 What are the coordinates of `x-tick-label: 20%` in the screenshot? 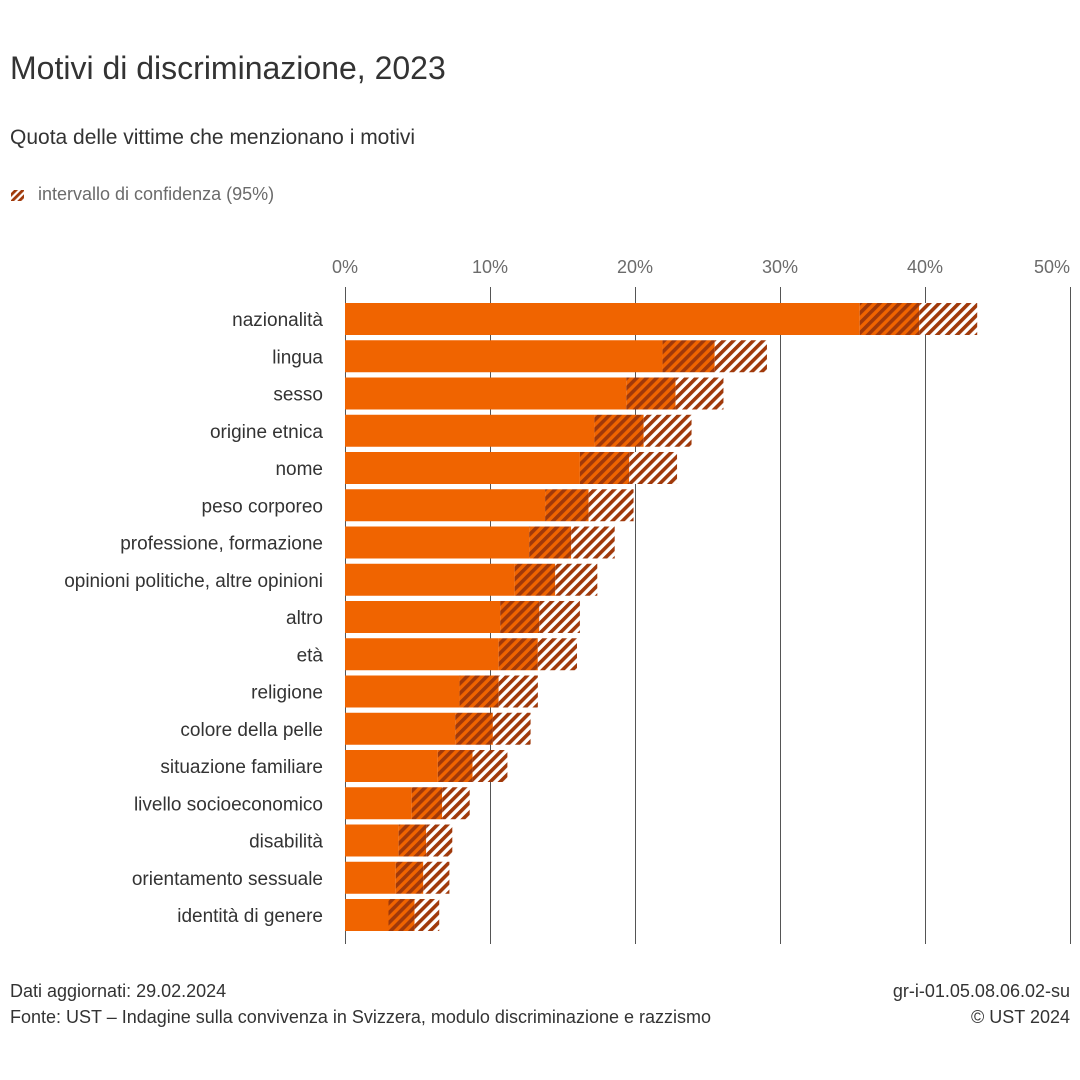 It's located at (635, 267).